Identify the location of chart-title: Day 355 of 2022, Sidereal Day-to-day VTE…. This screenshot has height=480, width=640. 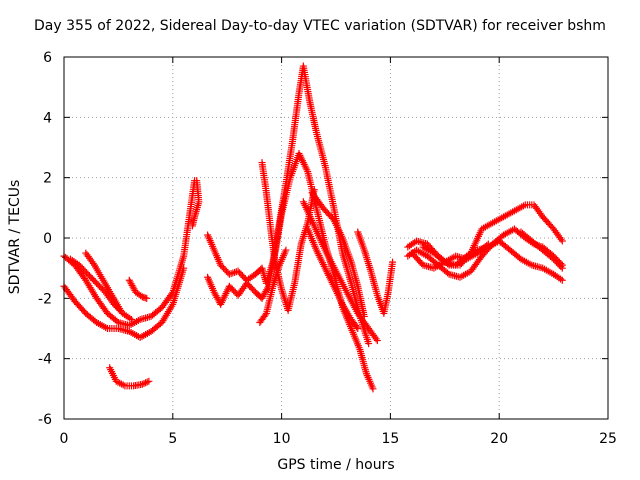
(320, 26).